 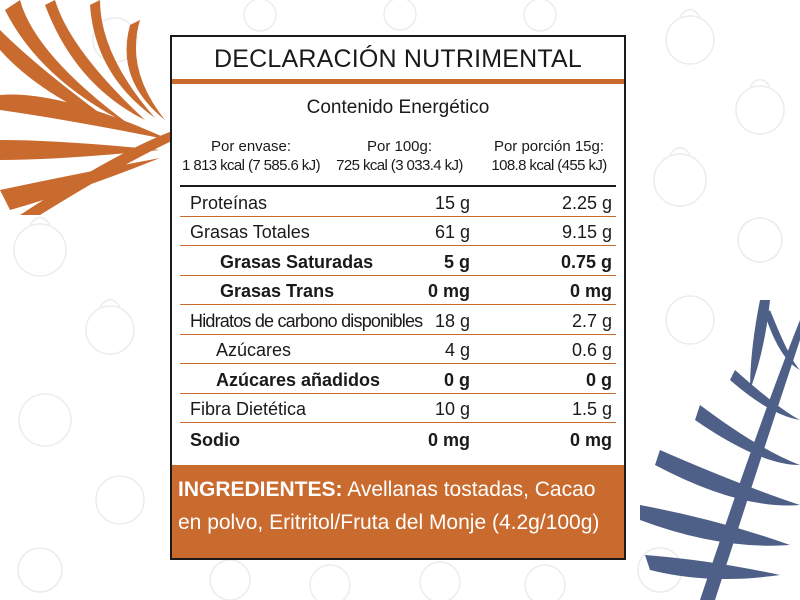 I want to click on title-divider, so click(x=398, y=81).